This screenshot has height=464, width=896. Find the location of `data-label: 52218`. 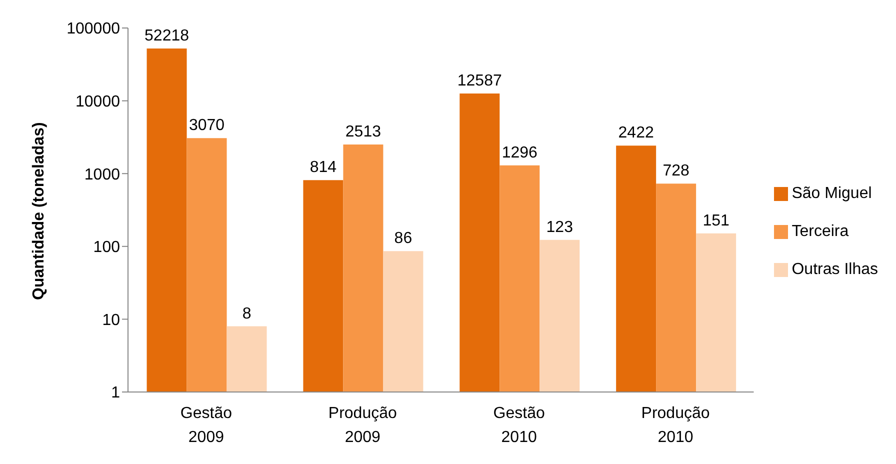

data-label: 52218 is located at coordinates (167, 36).